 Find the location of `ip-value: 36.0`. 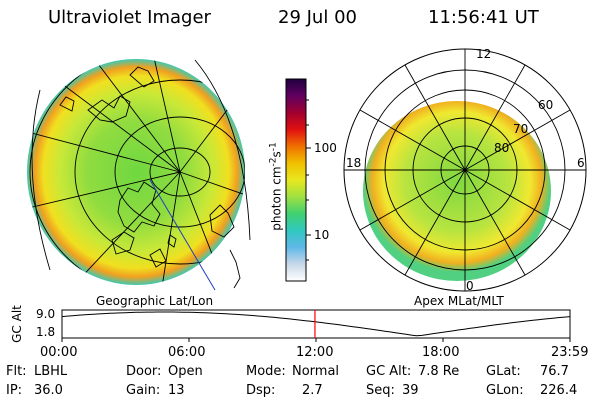

ip-value: 36.0 is located at coordinates (48, 390).